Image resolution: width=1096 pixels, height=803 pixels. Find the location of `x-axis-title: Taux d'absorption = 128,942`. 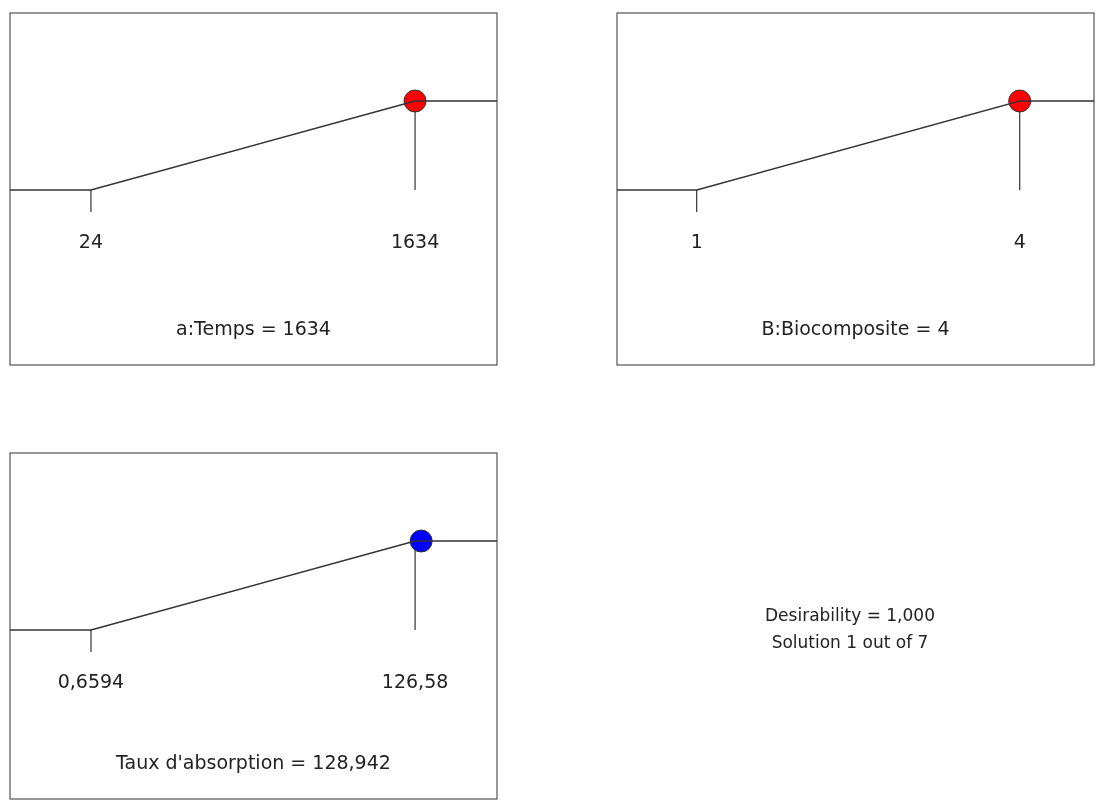

x-axis-title: Taux d'absorption = 128,942 is located at coordinates (253, 762).